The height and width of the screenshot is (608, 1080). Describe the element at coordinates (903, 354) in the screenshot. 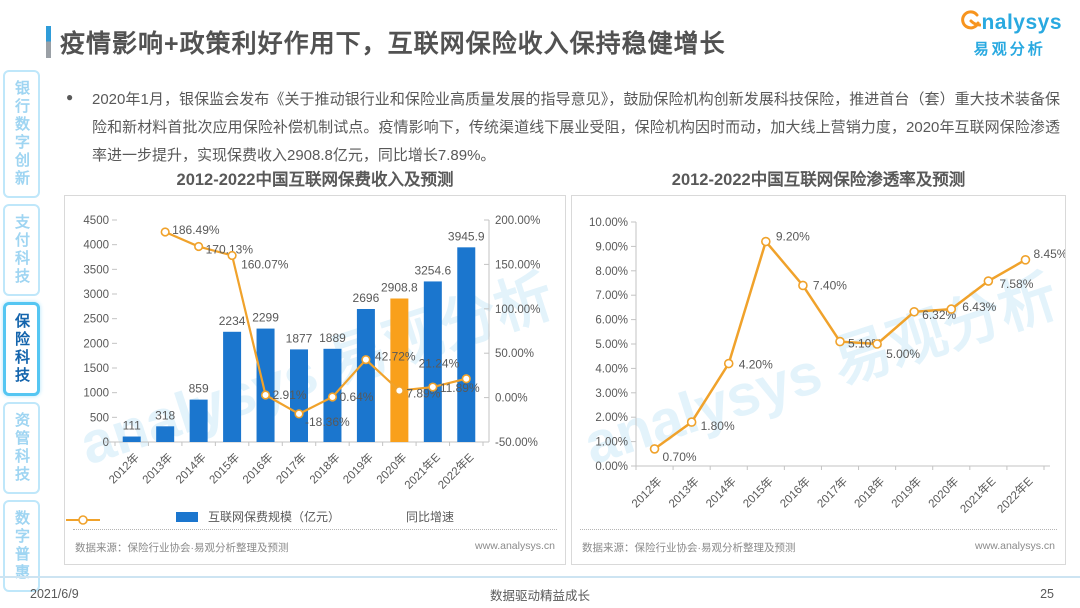

I see `svg-text: 5.00%` at that location.